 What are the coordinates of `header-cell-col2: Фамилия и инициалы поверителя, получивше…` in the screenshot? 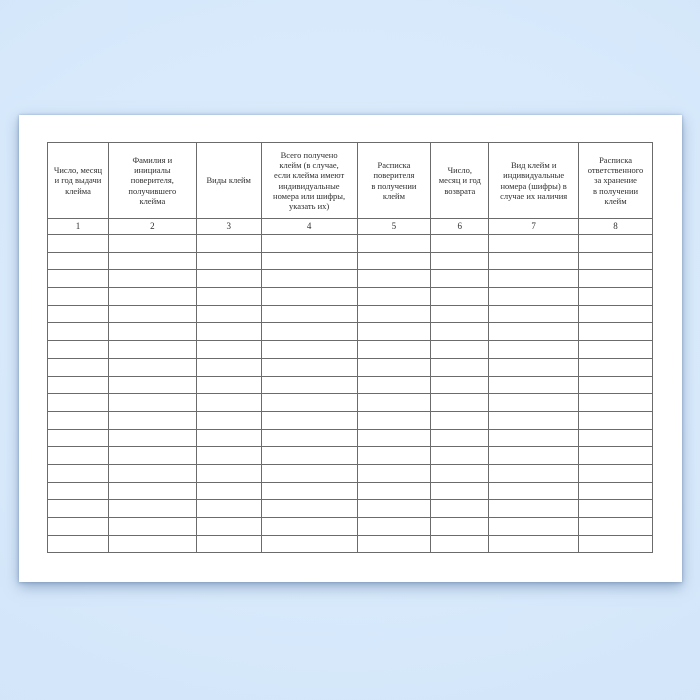 It's located at (152, 180).